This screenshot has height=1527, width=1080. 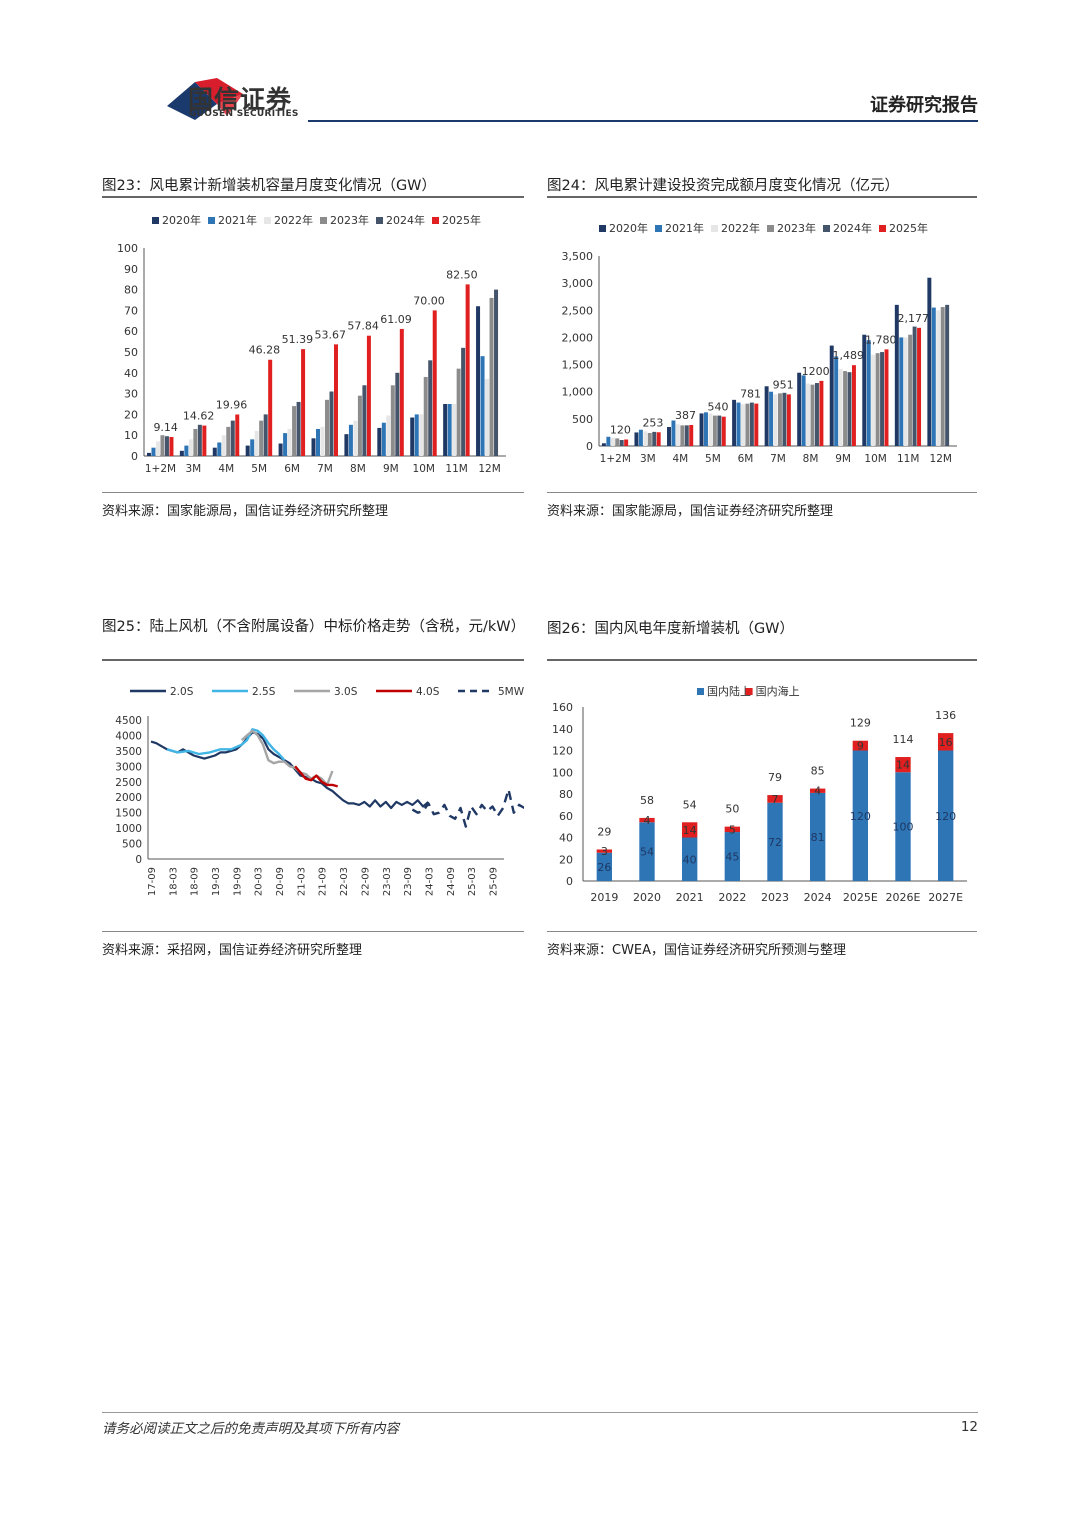 What do you see at coordinates (945, 715) in the screenshot?
I see `fig26-total-label: 136` at bounding box center [945, 715].